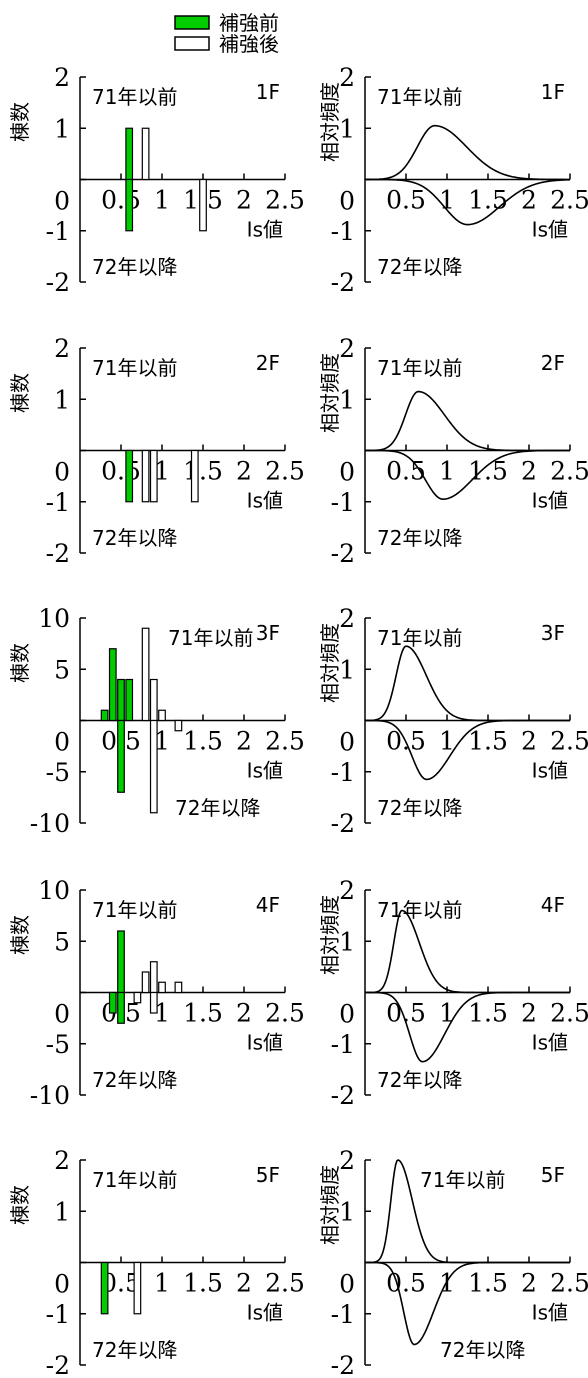 The width and height of the screenshot is (588, 1378). Describe the element at coordinates (268, 1175) in the screenshot. I see `floor-label: 5F` at that location.